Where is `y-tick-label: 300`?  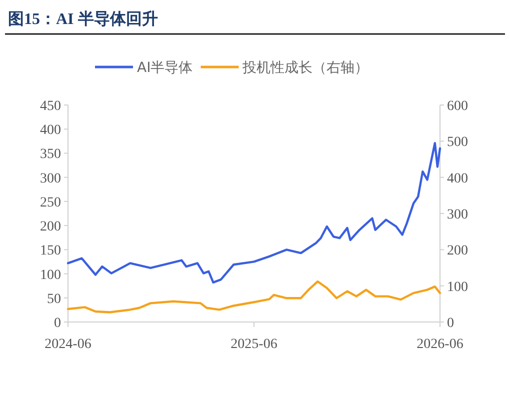
y-tick-label: 300 is located at coordinates (50, 178).